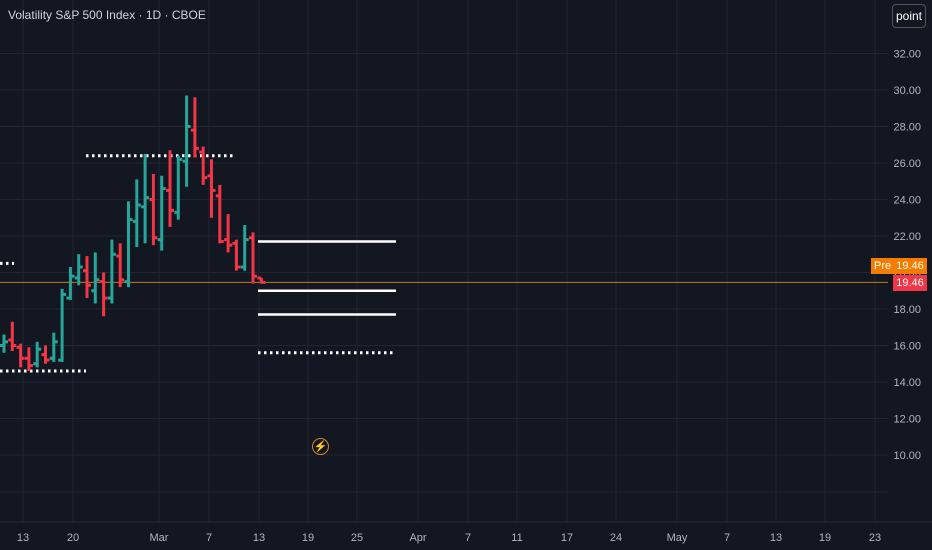 This screenshot has height=550, width=932. Describe the element at coordinates (882, 266) in the screenshot. I see `pre-market-label: Pre` at that location.